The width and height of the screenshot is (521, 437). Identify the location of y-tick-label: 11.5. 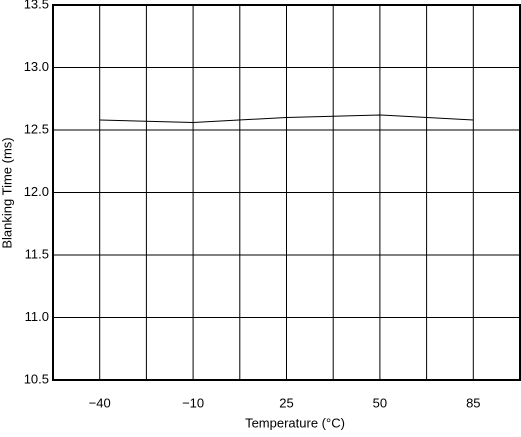
(37, 253).